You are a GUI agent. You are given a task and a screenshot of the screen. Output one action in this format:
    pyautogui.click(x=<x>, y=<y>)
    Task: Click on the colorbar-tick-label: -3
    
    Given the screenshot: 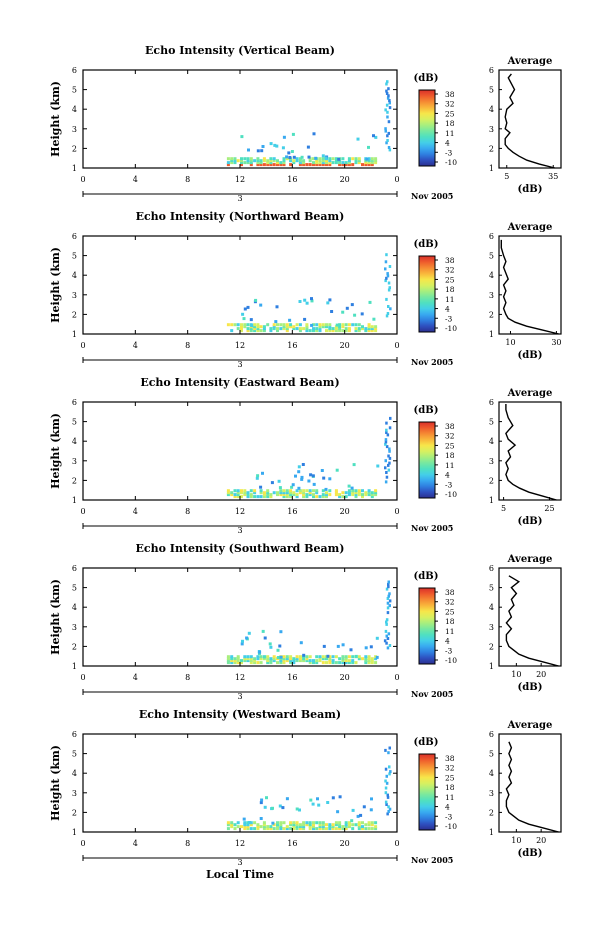 What is the action you would take?
    pyautogui.click(x=449, y=816)
    